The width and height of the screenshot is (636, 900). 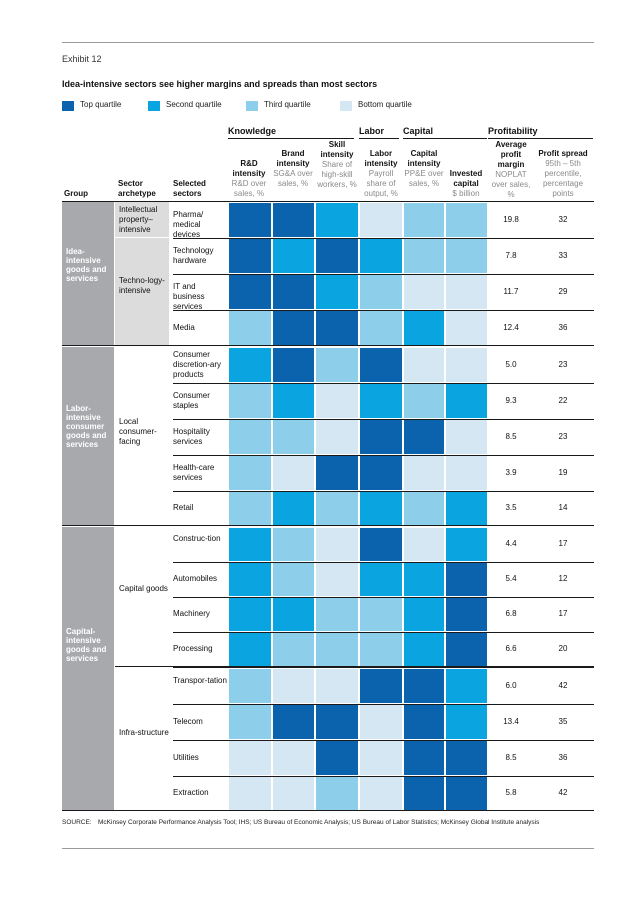 I want to click on labor-rule, so click(x=379, y=138).